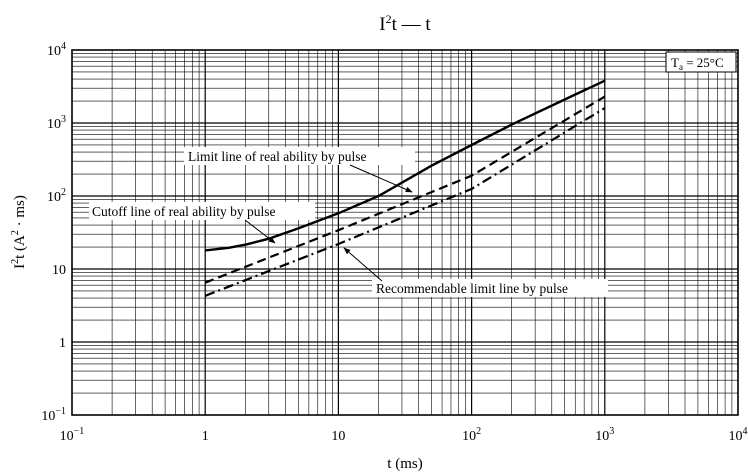  Describe the element at coordinates (471, 435) in the screenshot. I see `x-tick-label: 10²` at that location.